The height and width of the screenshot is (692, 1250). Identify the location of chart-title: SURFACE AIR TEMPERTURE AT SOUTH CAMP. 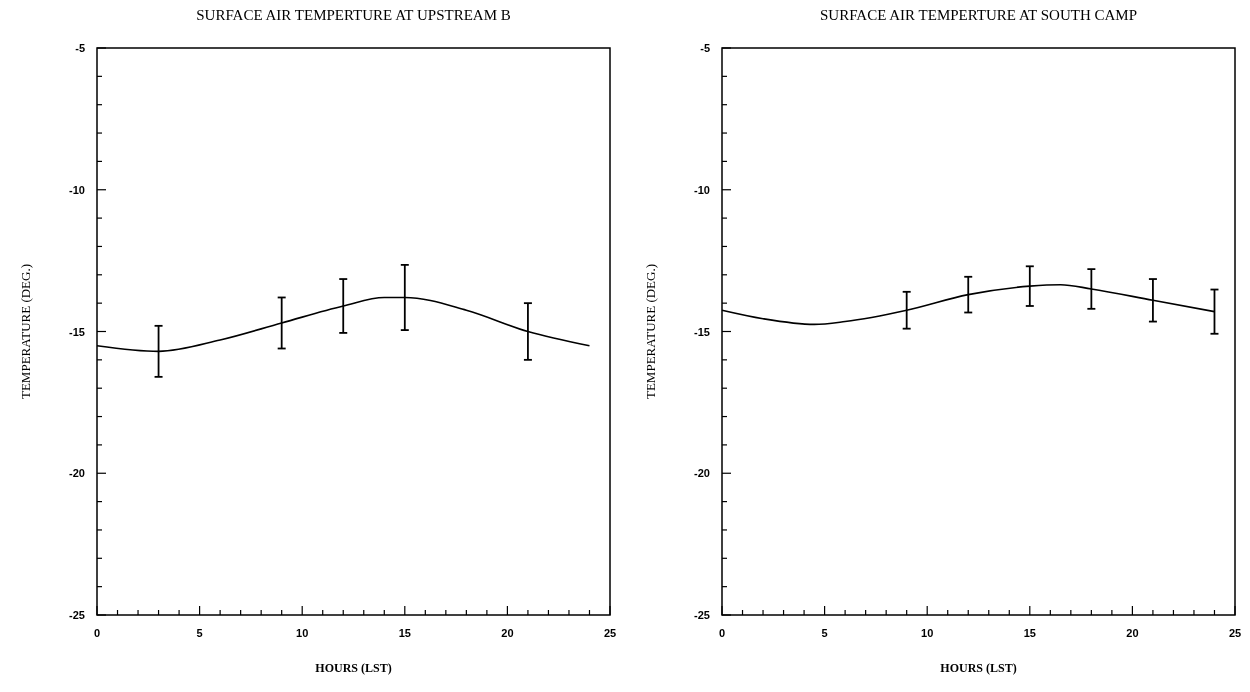
(978, 15).